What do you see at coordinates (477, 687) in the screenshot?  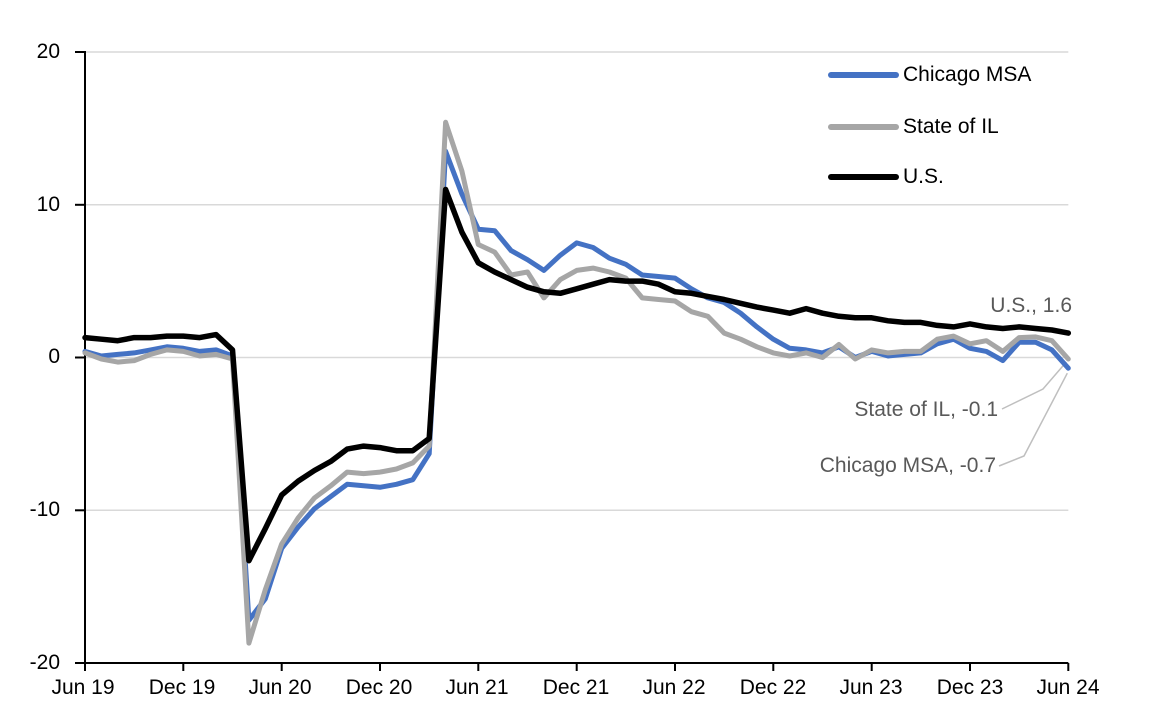 I see `x-axis-label-jun21: Jun 21` at bounding box center [477, 687].